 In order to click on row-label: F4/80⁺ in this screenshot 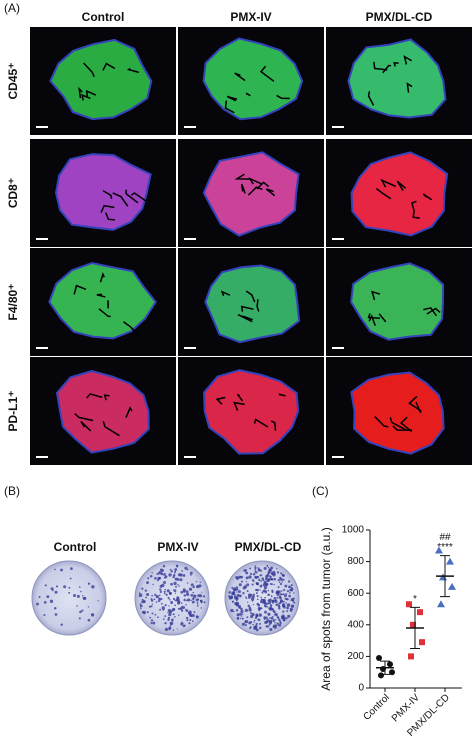, I will do `click(13, 301)`.